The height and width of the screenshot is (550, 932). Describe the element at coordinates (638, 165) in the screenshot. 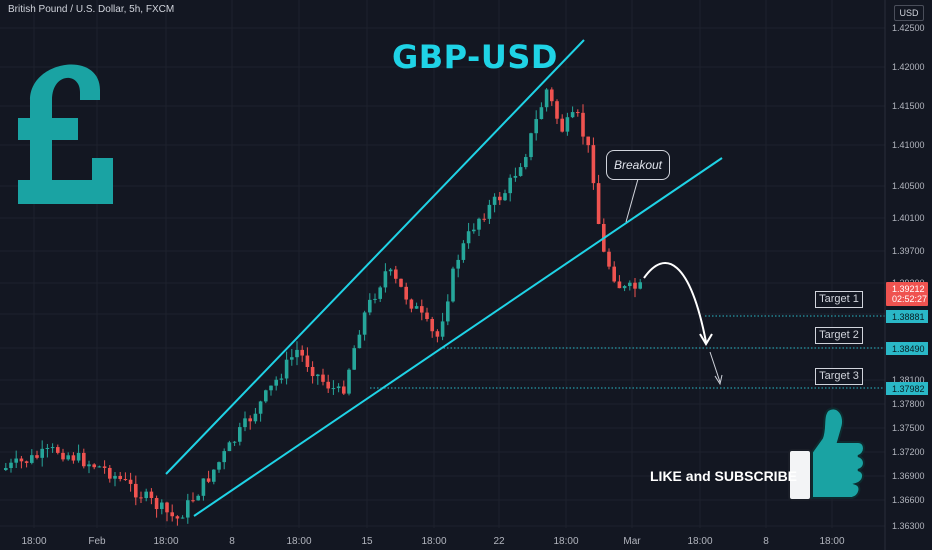

I see `breakout-callout: Breakout` at that location.